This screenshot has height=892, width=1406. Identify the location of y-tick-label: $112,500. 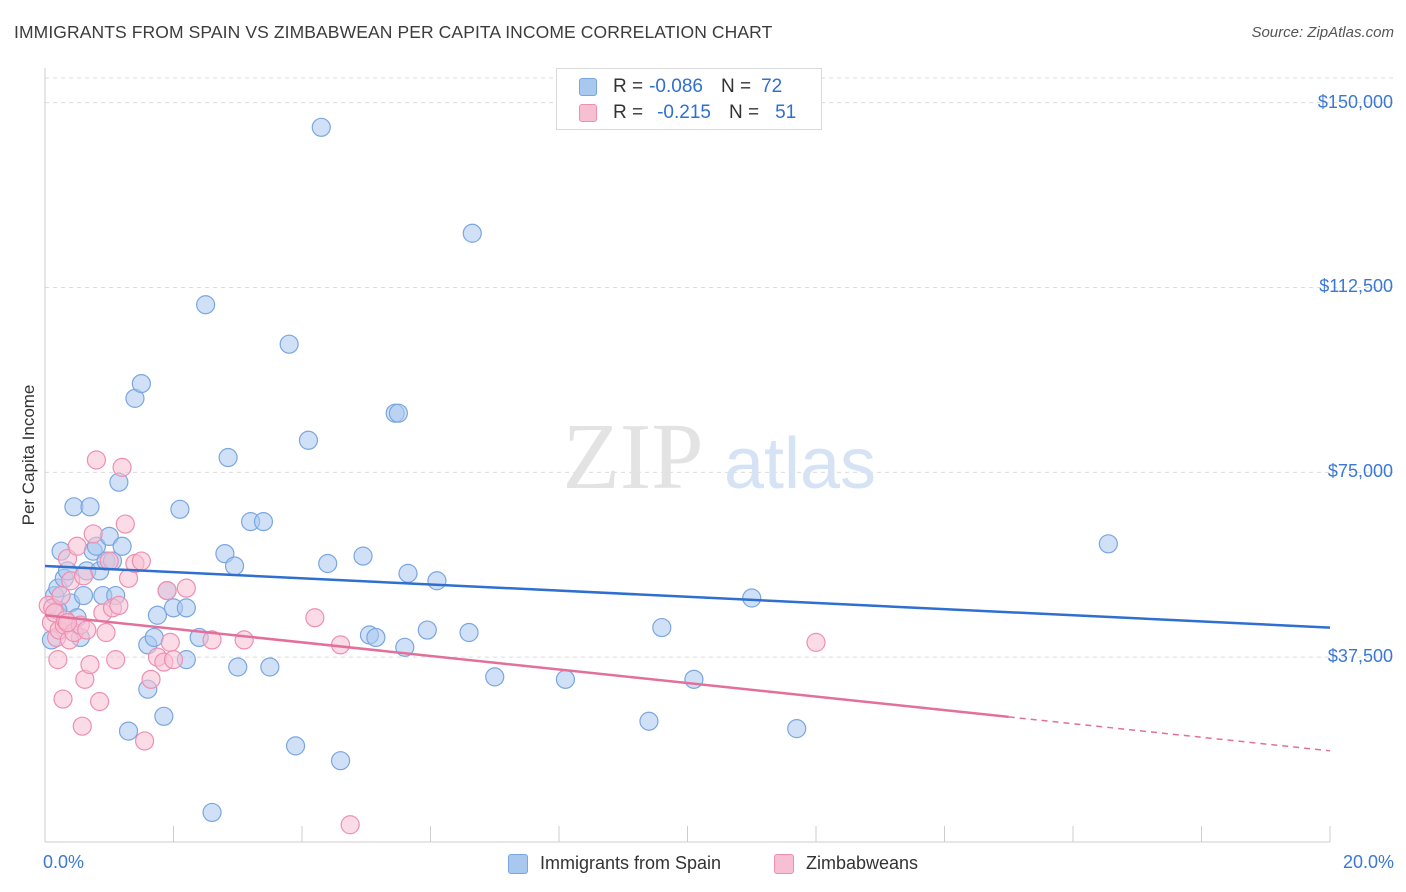
(1356, 286).